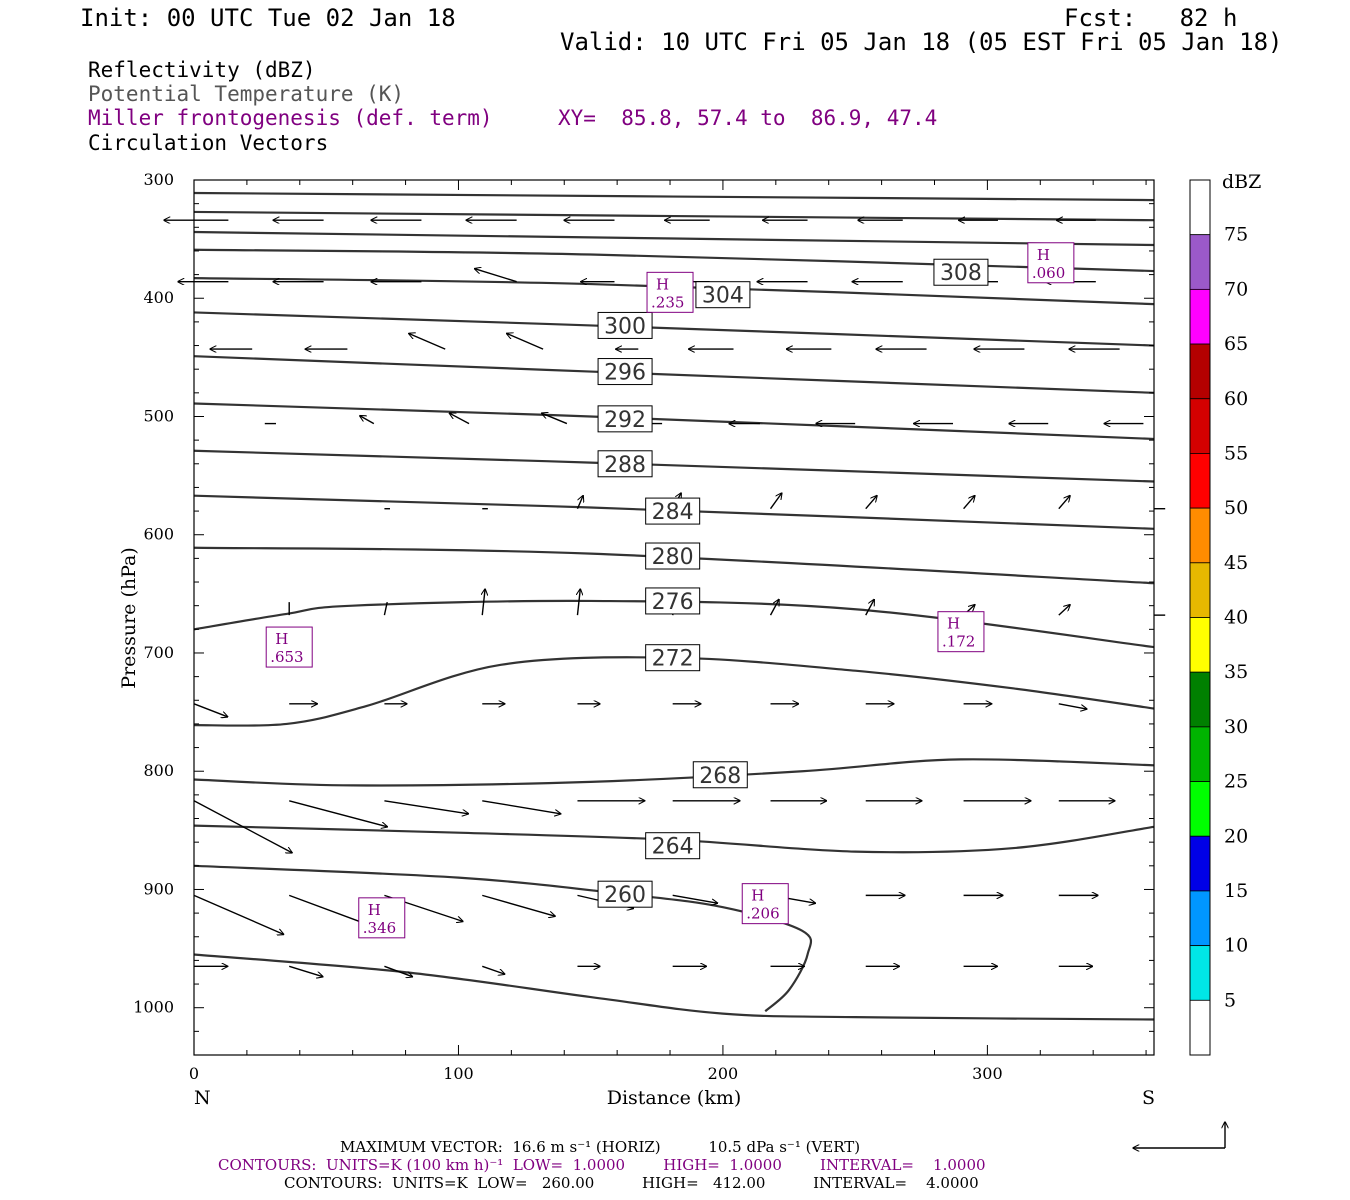 This screenshot has height=1200, width=1350. What do you see at coordinates (1236, 727) in the screenshot?
I see `colorbar-label: 30` at bounding box center [1236, 727].